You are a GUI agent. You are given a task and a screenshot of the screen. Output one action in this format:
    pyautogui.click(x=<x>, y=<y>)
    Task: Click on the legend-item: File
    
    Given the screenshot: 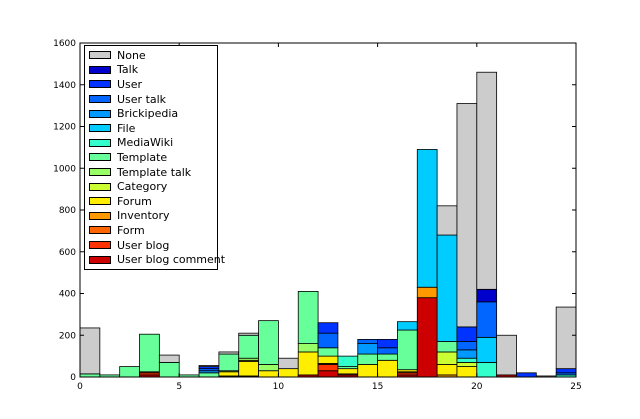 What is the action you would take?
    pyautogui.click(x=153, y=128)
    